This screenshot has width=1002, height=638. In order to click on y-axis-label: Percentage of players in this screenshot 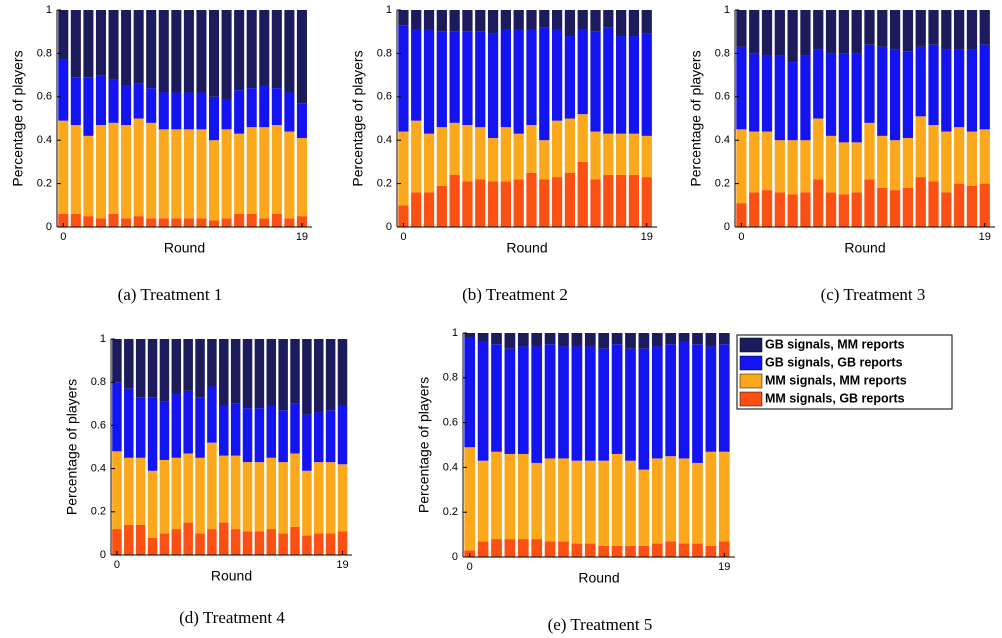, I will do `click(72, 447)`.